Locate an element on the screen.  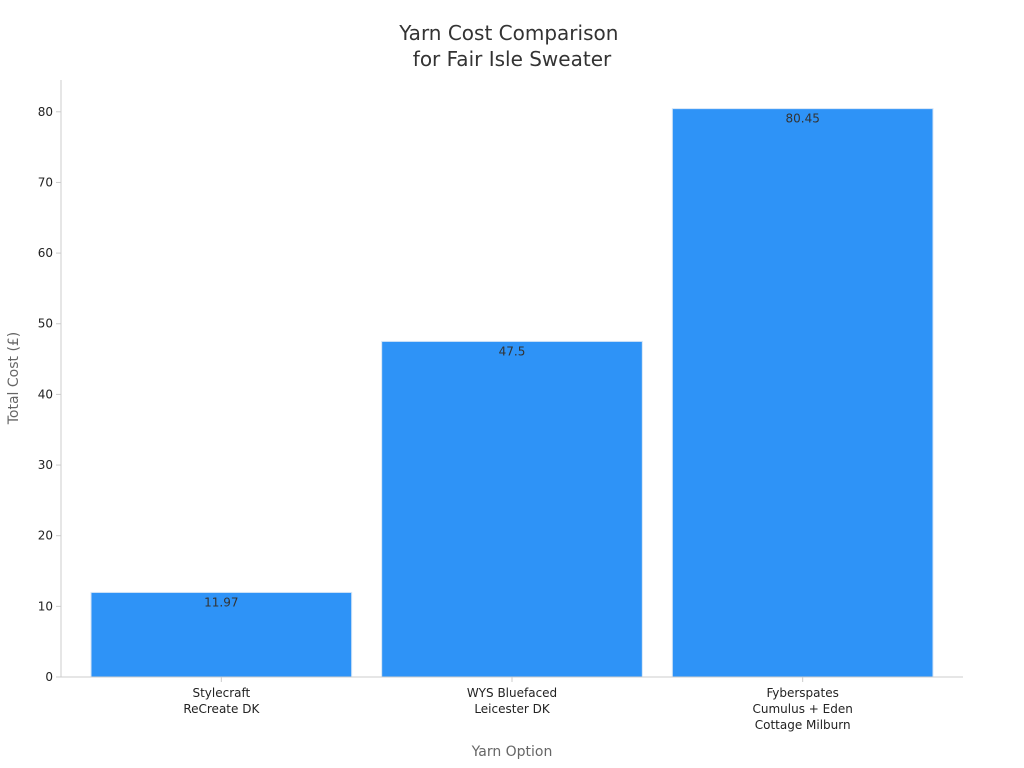
x-tick-label-line: Cottage Milburn is located at coordinates (803, 725).